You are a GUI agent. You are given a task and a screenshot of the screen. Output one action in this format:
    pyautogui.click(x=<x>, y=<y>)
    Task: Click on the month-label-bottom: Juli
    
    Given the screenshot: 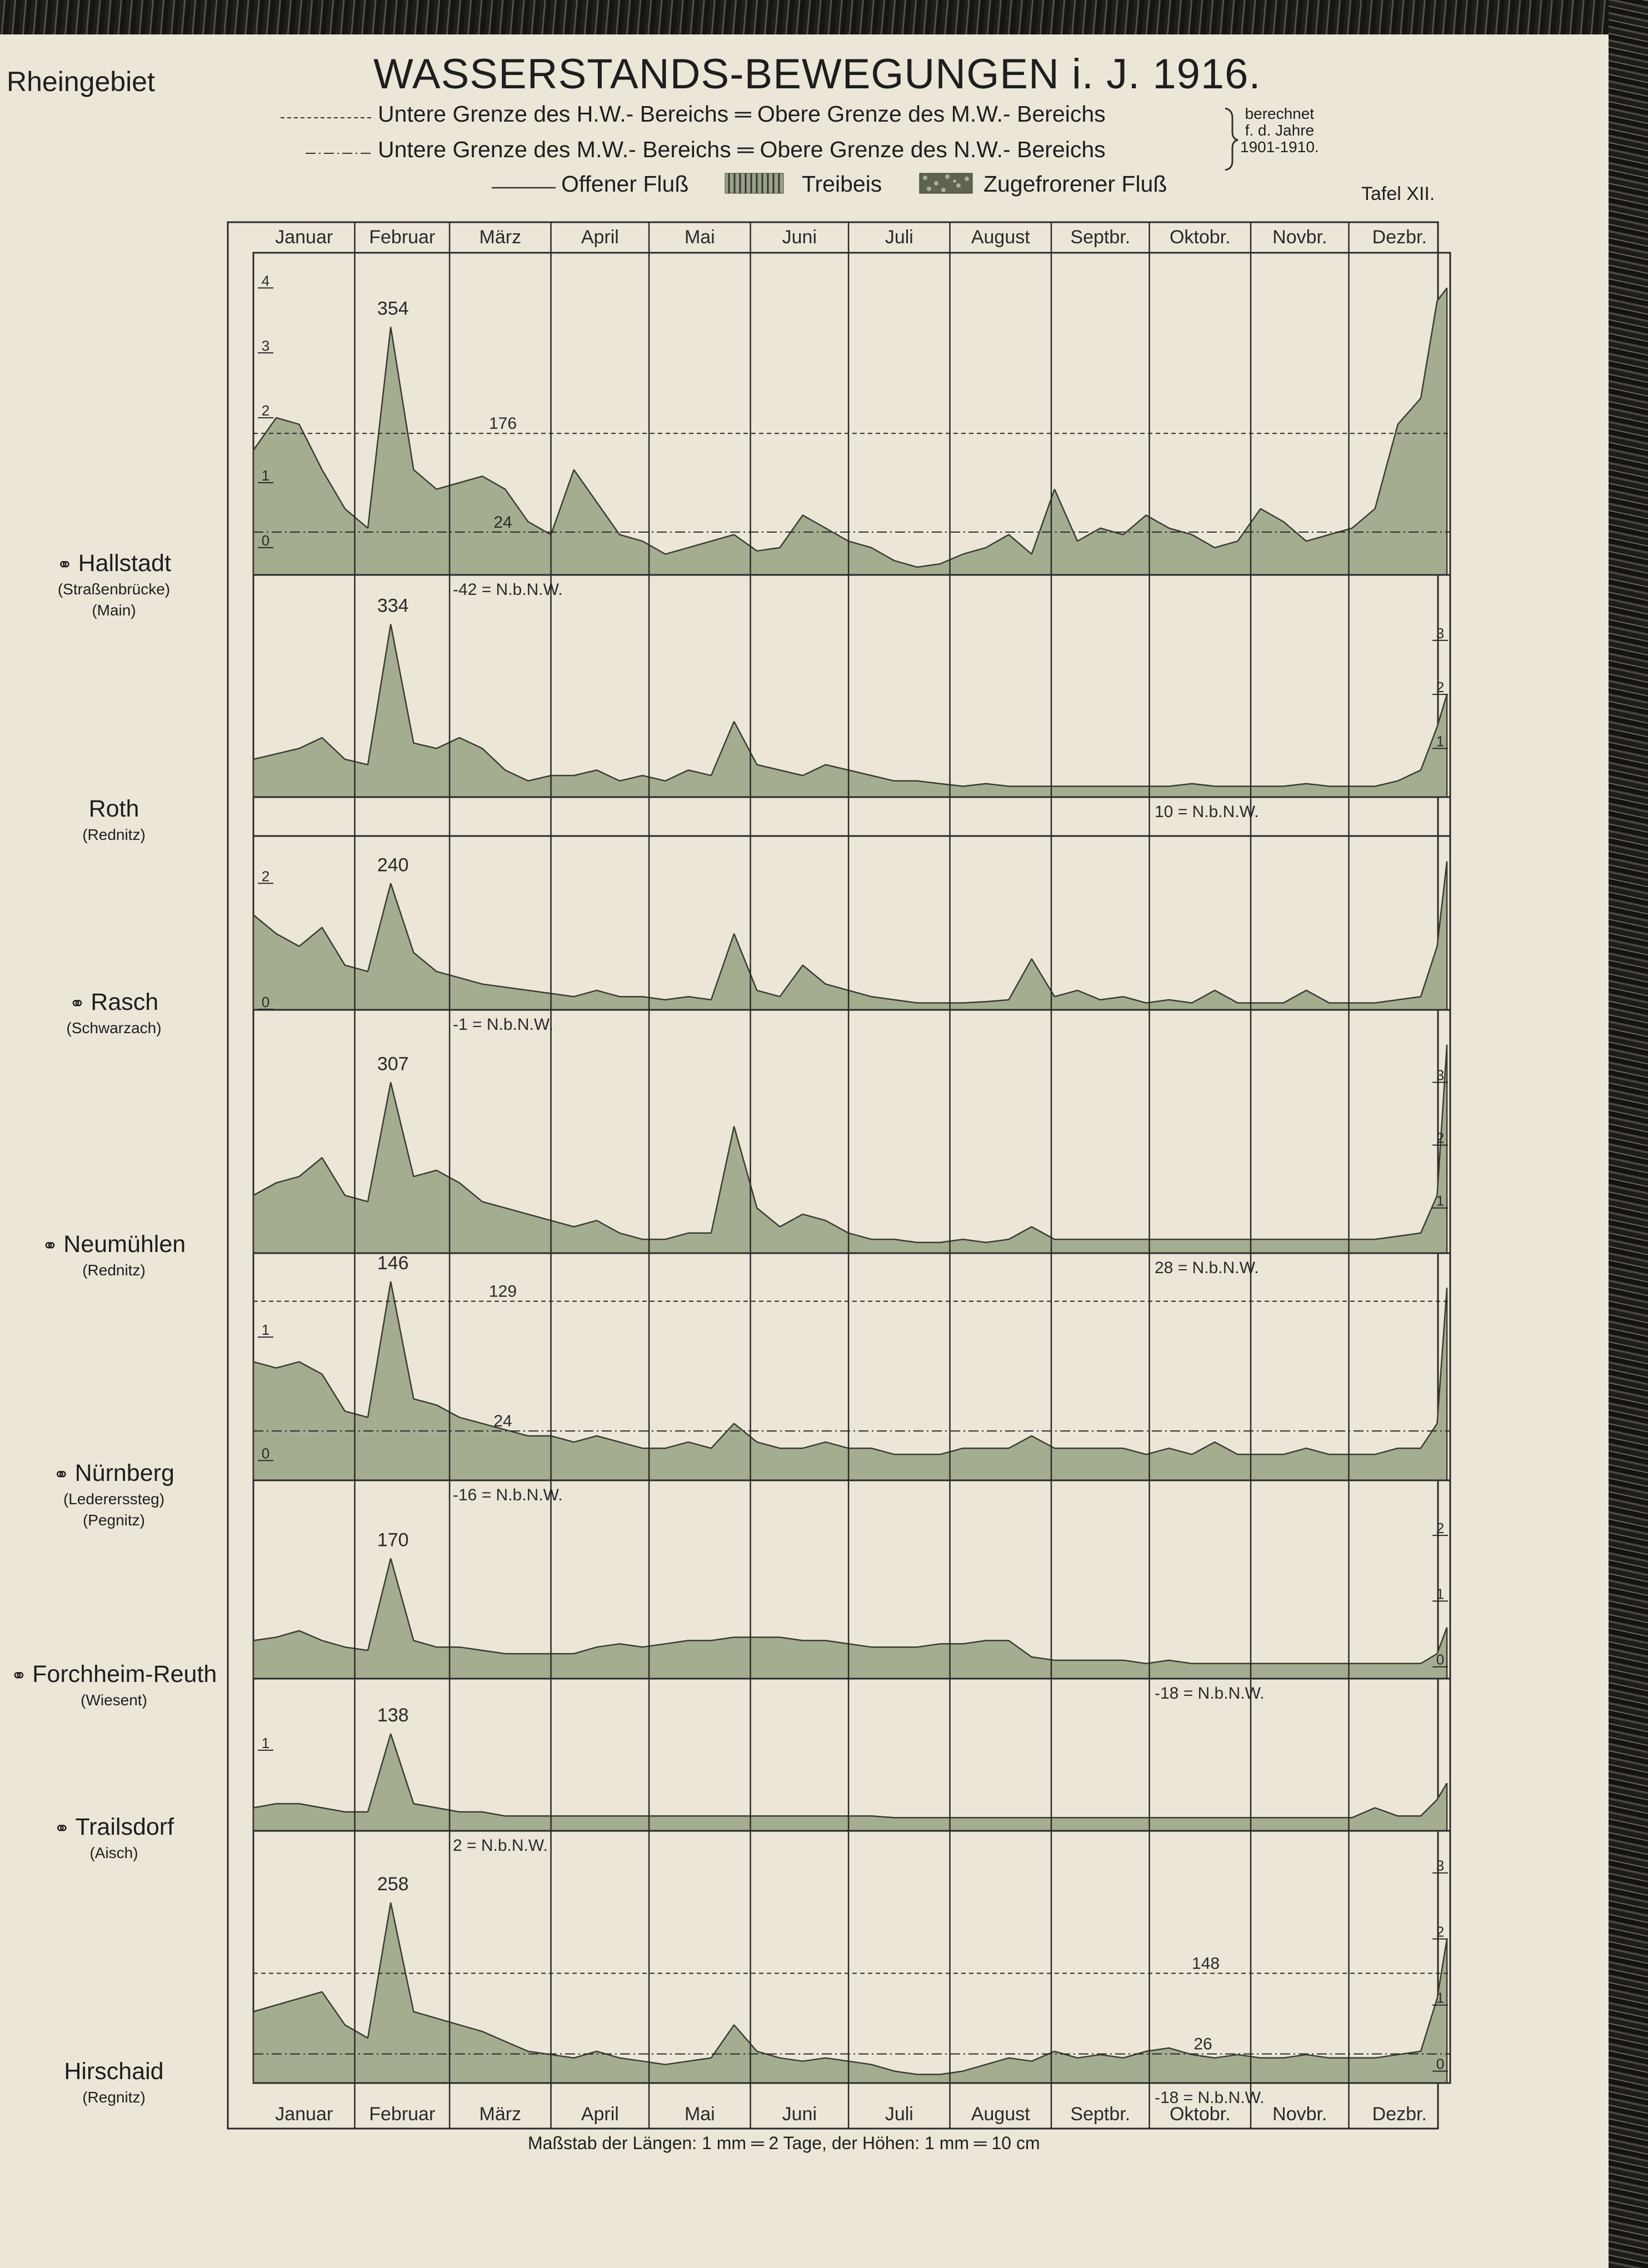 What is the action you would take?
    pyautogui.click(x=899, y=2114)
    